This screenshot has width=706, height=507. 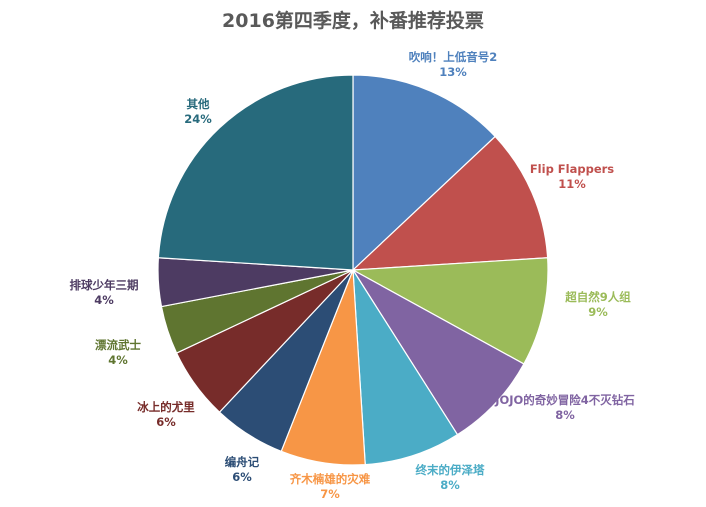 I want to click on chart-title: 2016第四季度，补番推荐投票, so click(x=353, y=21).